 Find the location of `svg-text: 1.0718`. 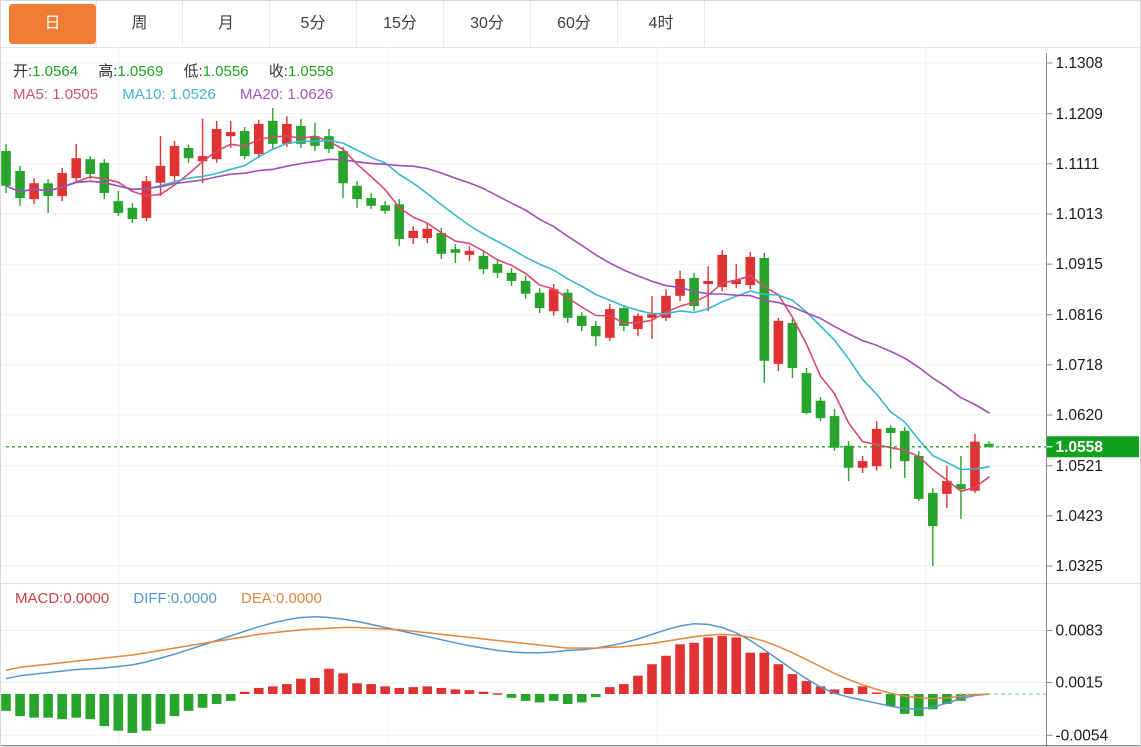

svg-text: 1.0718 is located at coordinates (1079, 365).